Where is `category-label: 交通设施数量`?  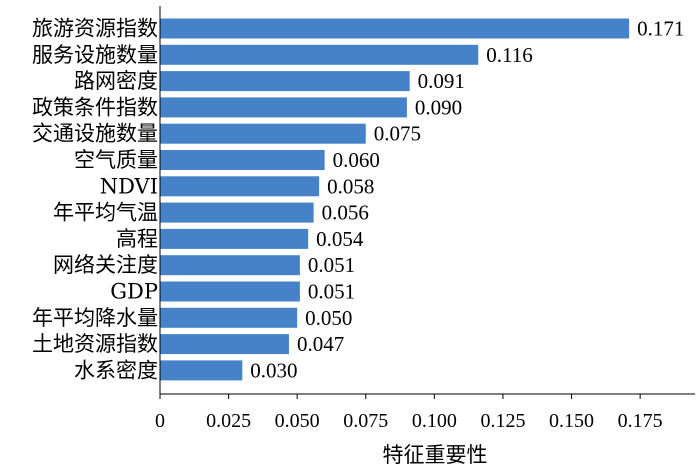
category-label: 交通设施数量 is located at coordinates (95, 134).